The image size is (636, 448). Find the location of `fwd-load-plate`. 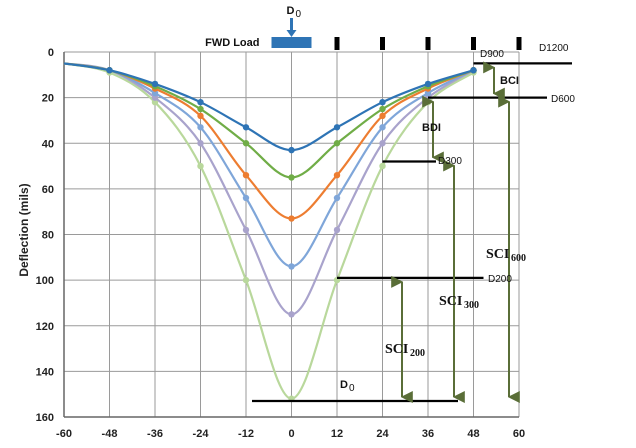

fwd-load-plate is located at coordinates (291, 42).